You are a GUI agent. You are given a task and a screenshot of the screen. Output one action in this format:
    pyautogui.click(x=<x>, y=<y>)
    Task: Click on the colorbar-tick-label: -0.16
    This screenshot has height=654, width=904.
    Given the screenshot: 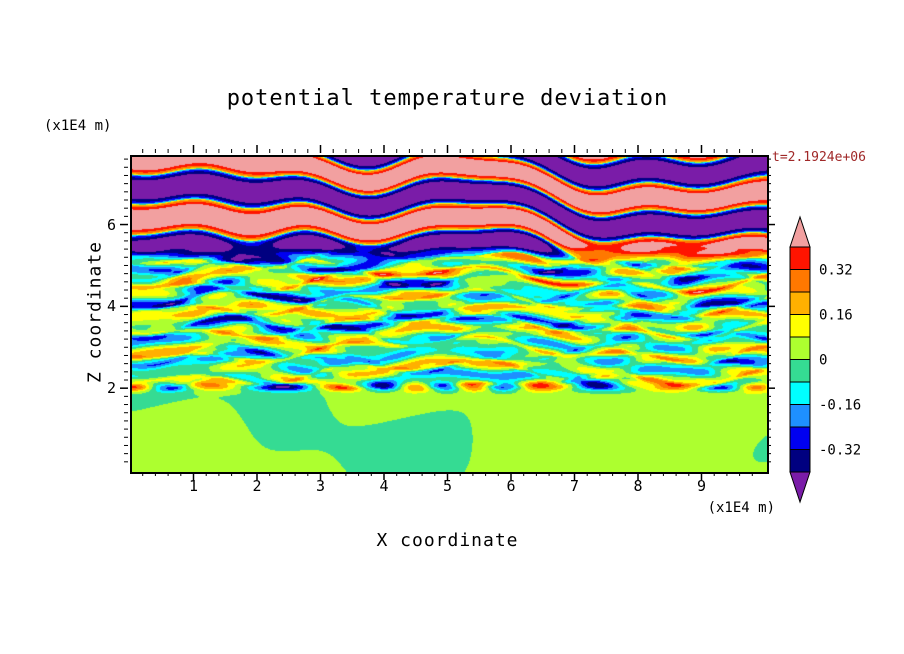 What is the action you would take?
    pyautogui.click(x=840, y=406)
    